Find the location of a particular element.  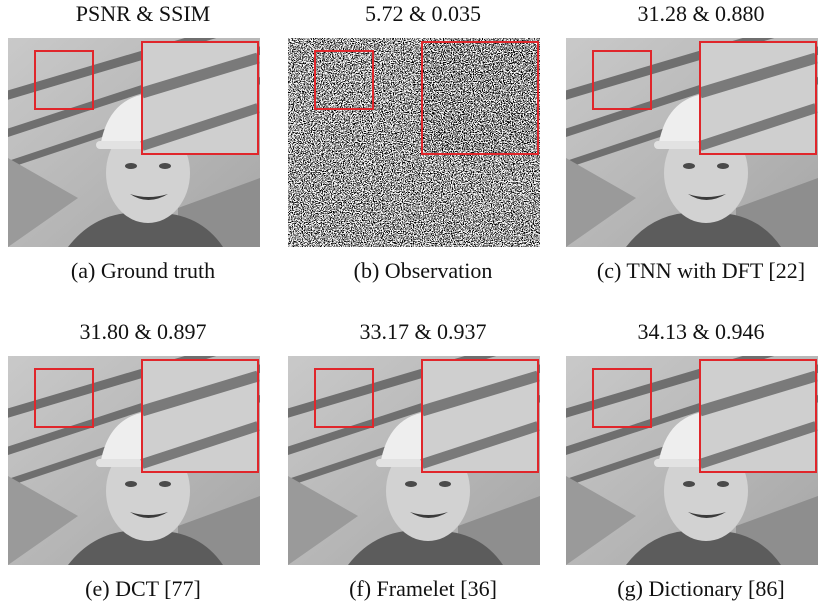

panel-caption: (c) TNN with DFT [22] is located at coordinates (701, 270).